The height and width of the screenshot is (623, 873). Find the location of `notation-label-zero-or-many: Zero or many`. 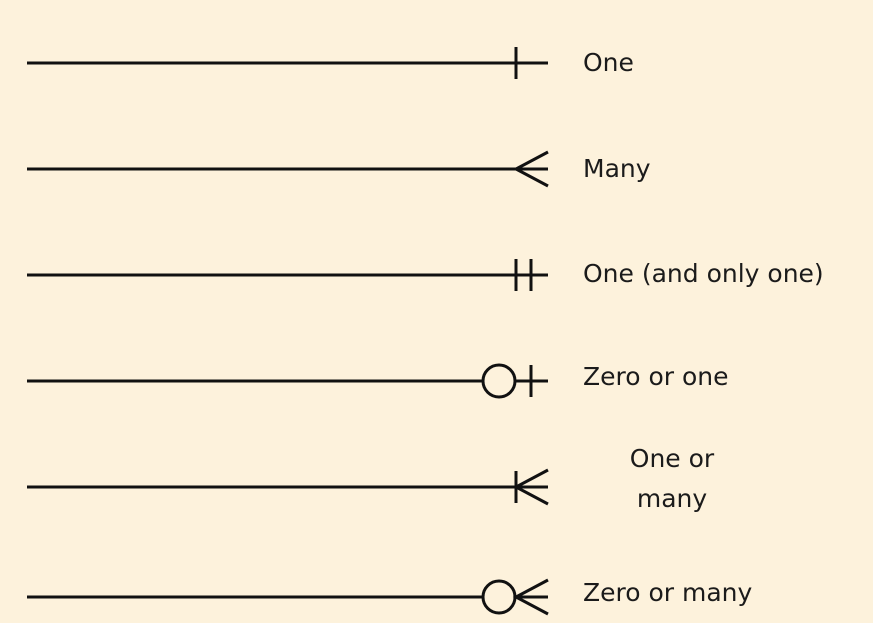

notation-label-zero-or-many: Zero or many is located at coordinates (668, 592).